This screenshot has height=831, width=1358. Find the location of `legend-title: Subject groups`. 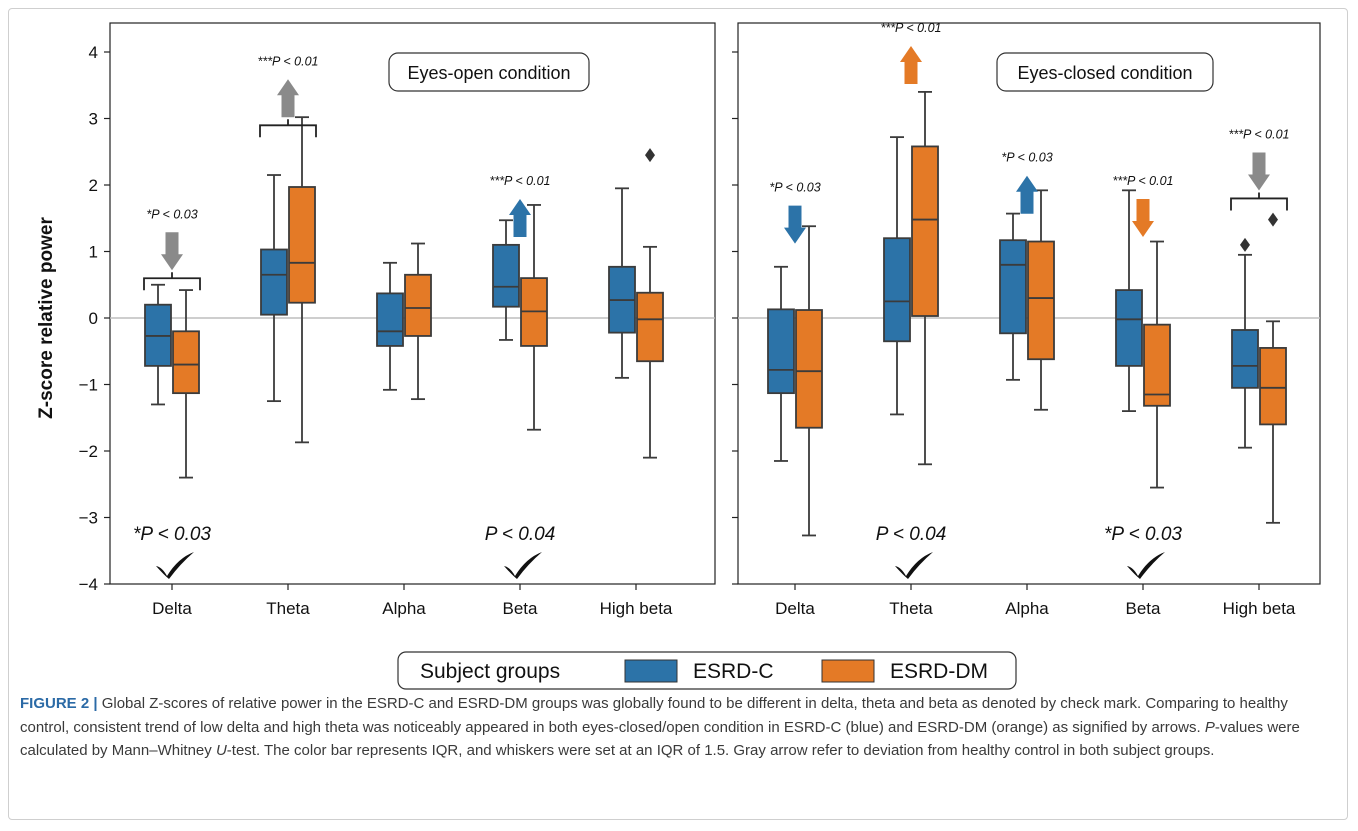

legend-title: Subject groups is located at coordinates (490, 671).